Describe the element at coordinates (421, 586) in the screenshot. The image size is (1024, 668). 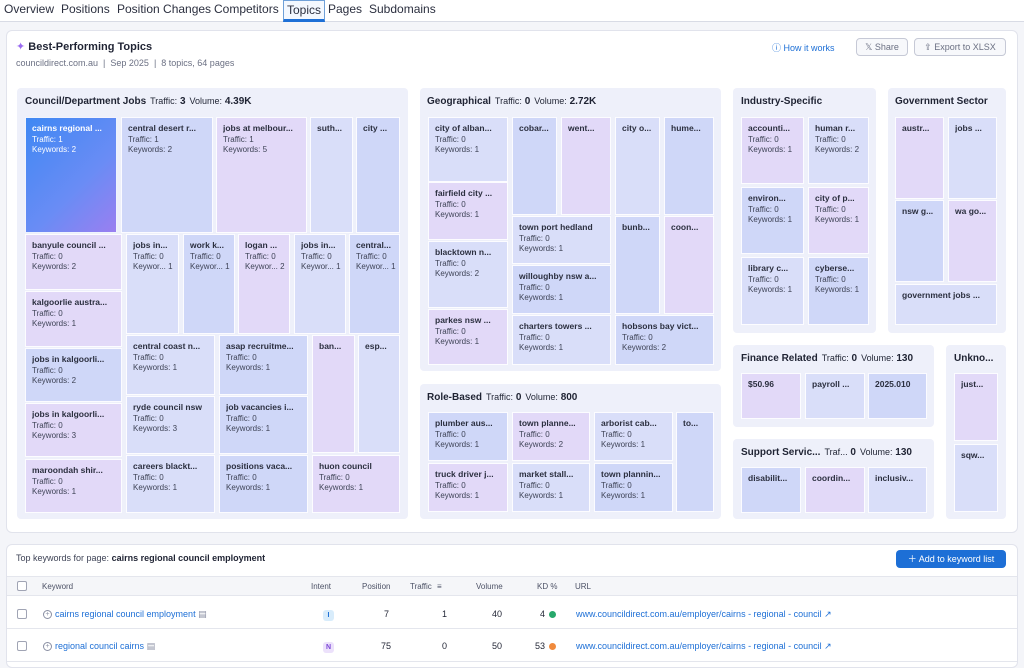
I see `col-traffic: Traffic` at that location.